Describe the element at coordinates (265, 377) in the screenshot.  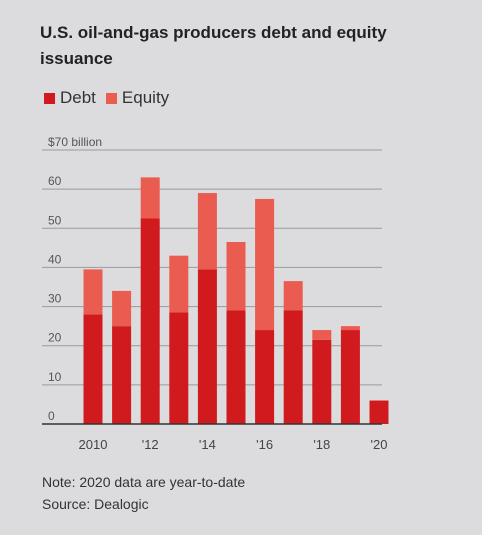
I see `bar-debt-2016` at that location.